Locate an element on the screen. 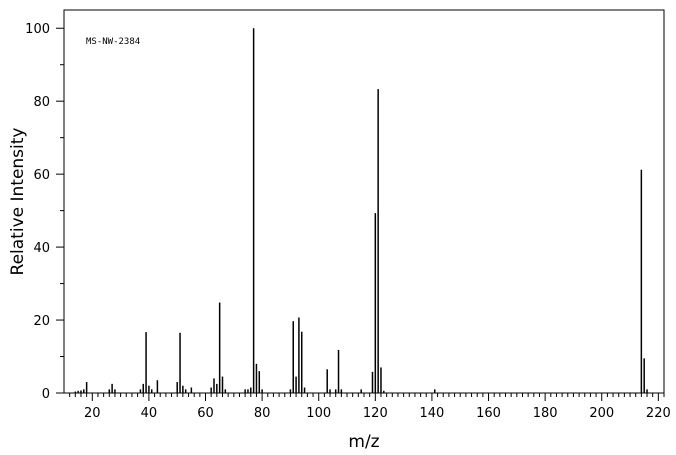  x-tick-label: 220 is located at coordinates (658, 413).